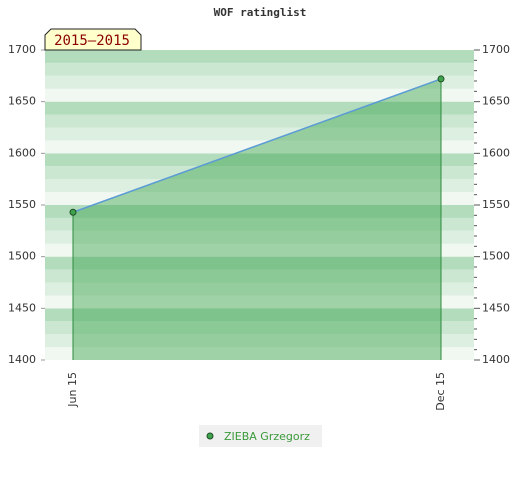  What do you see at coordinates (496, 49) in the screenshot?
I see `y2-tick-label: 1700` at bounding box center [496, 49].